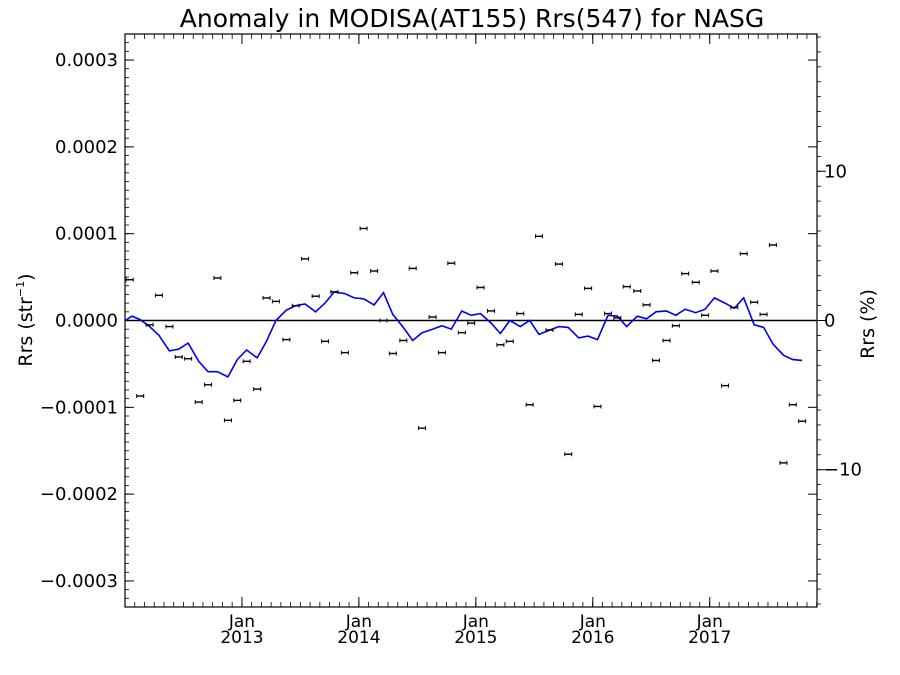 The width and height of the screenshot is (900, 675). I want to click on y-axis-label-left-close: ), so click(26, 276).